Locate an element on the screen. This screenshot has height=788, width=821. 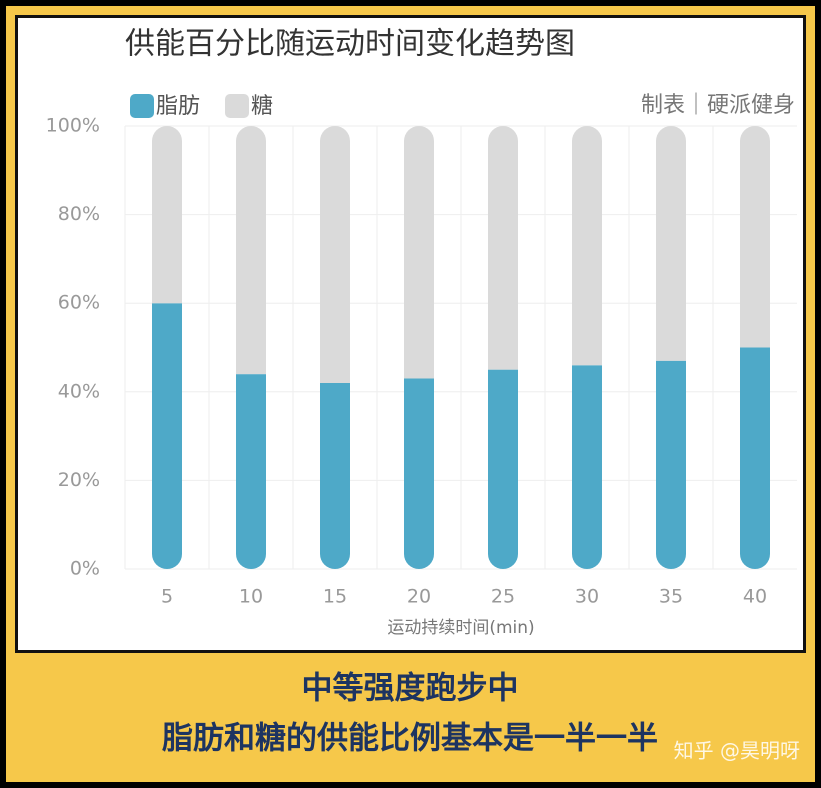
source-note: 制表｜硬派健身 is located at coordinates (718, 105).